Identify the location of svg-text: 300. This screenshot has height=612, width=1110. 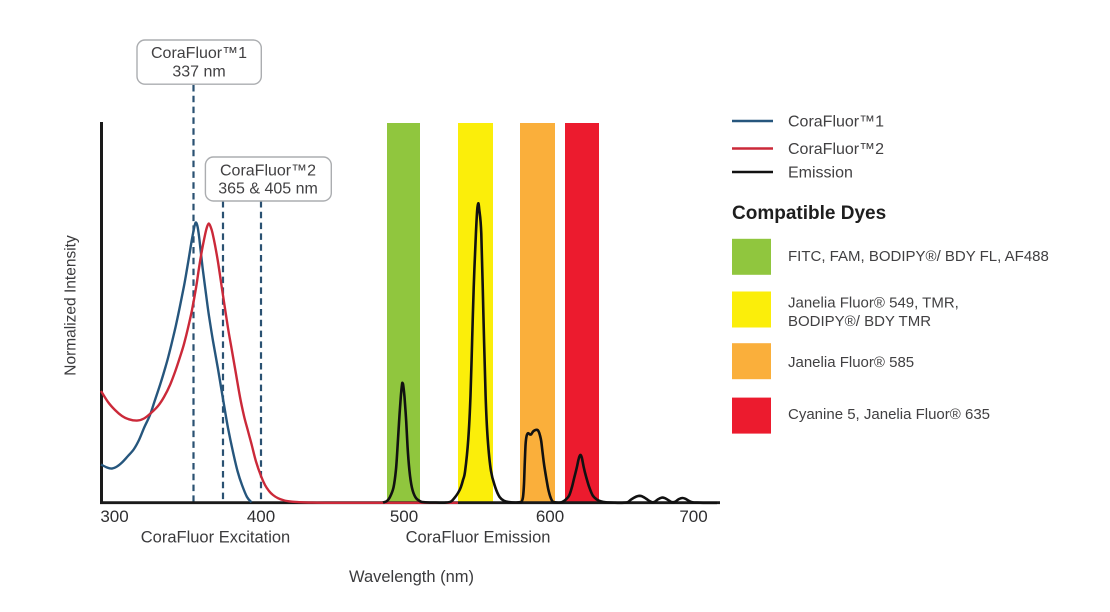
(114, 516).